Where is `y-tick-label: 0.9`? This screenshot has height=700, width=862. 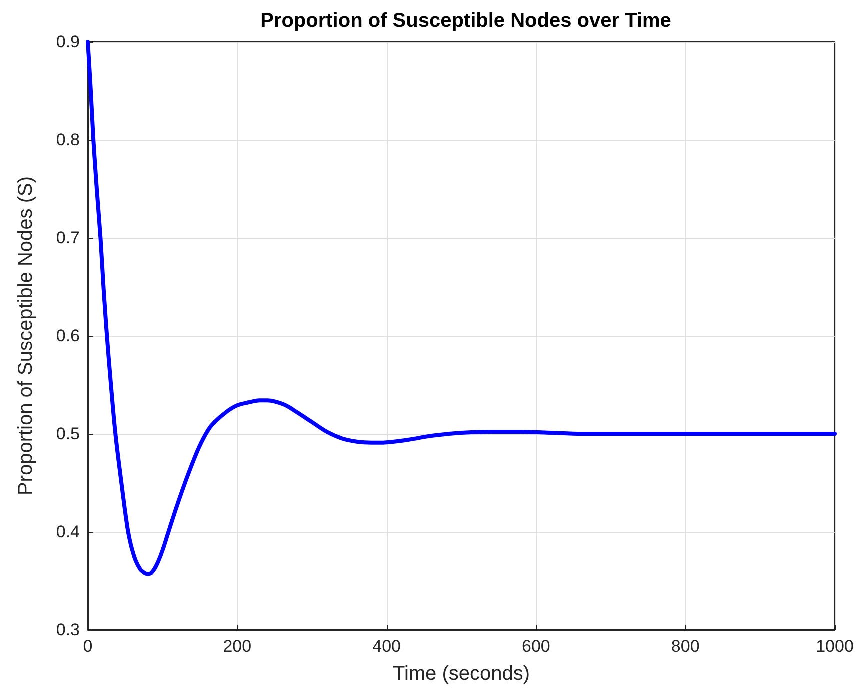 y-tick-label: 0.9 is located at coordinates (68, 42).